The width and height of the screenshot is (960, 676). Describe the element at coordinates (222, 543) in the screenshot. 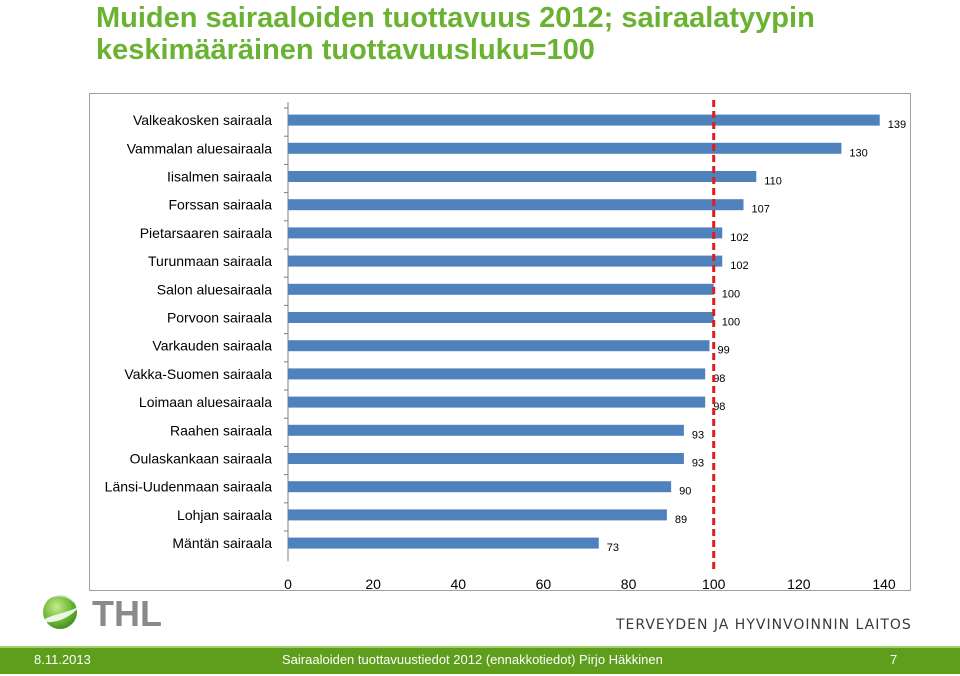

I see `category-label: Mäntän sairaala` at that location.